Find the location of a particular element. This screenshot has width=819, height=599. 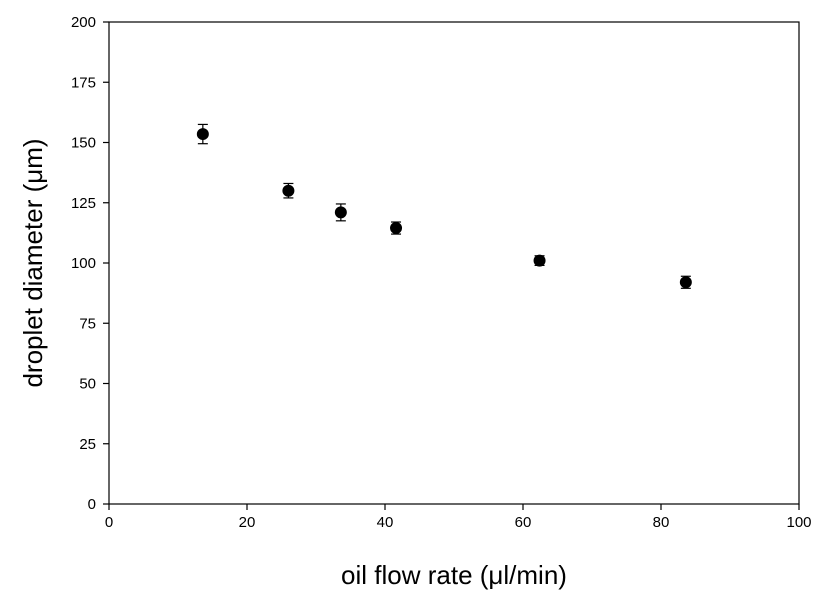

x-tick-label: 0 is located at coordinates (109, 522).